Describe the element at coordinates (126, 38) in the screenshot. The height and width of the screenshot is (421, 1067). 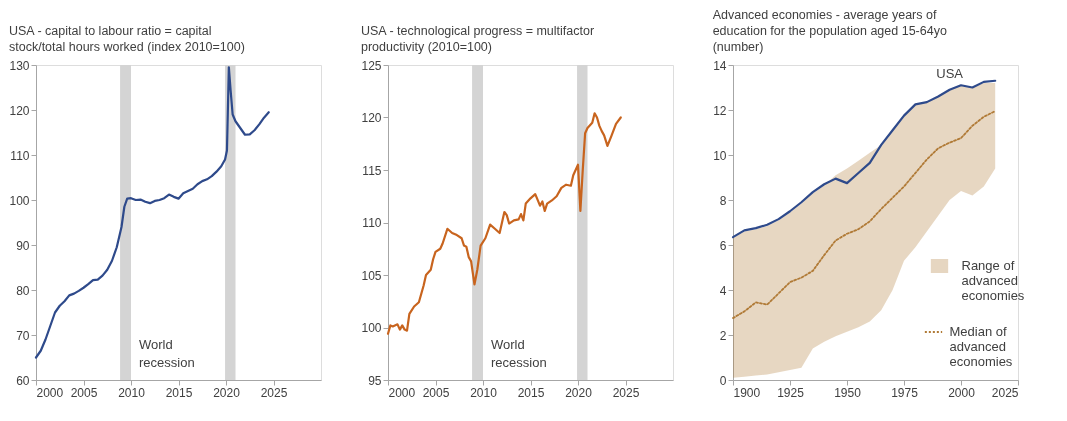
I see `chart-title: USA - capital to labour ratio = capital stock/total hours worked (index 2010=100)` at that location.